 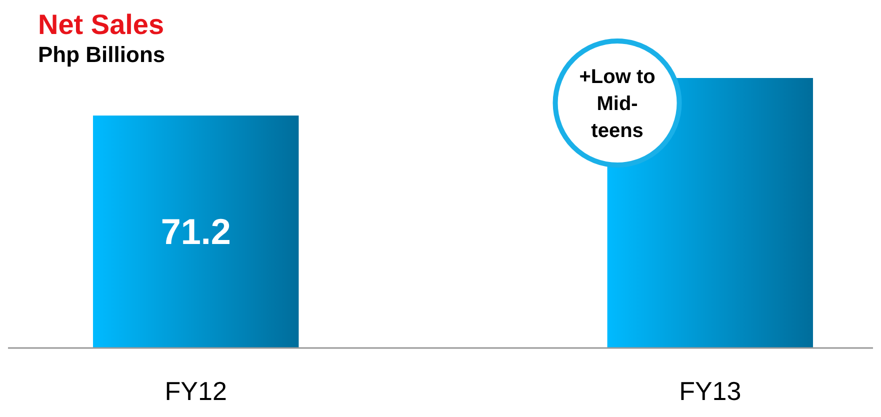 What do you see at coordinates (195, 231) in the screenshot?
I see `data-label: 71.2` at bounding box center [195, 231].